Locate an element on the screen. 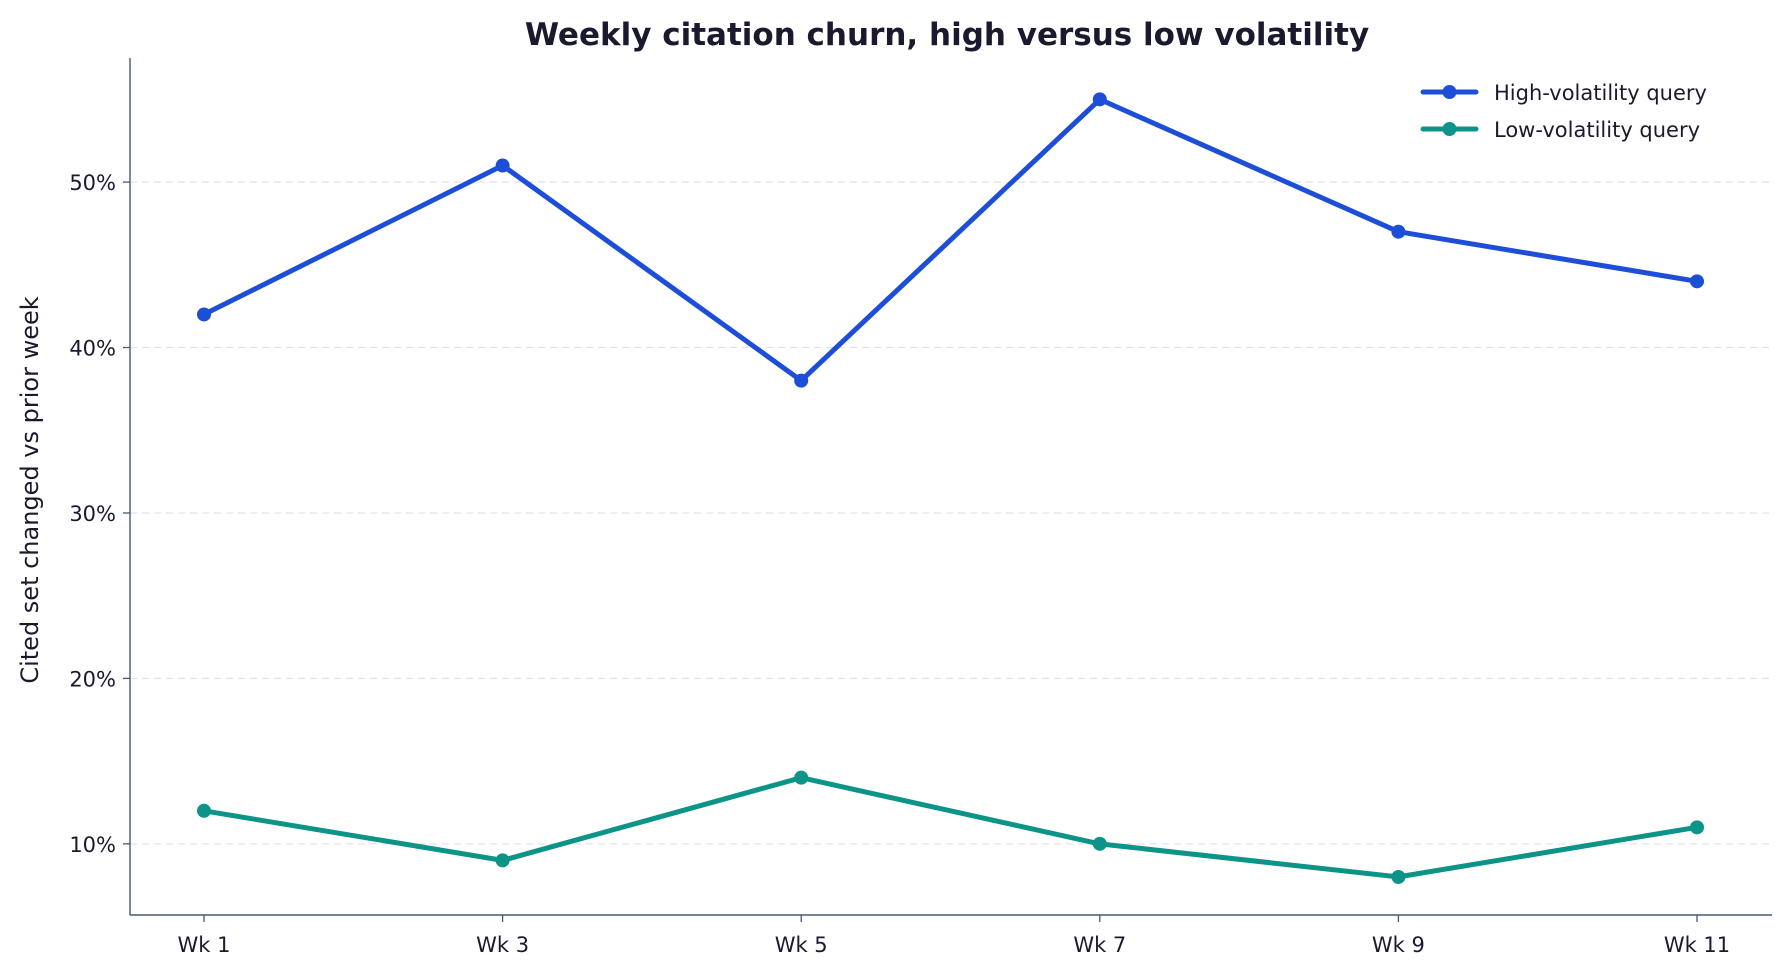 The image size is (1781, 971). y-tick-label: 50% is located at coordinates (92, 183).